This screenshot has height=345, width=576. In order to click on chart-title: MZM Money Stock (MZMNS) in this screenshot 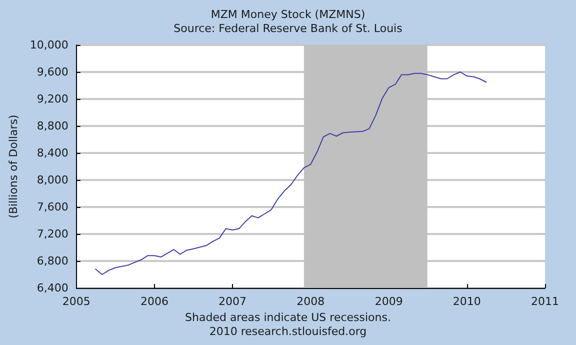, I will do `click(288, 14)`.